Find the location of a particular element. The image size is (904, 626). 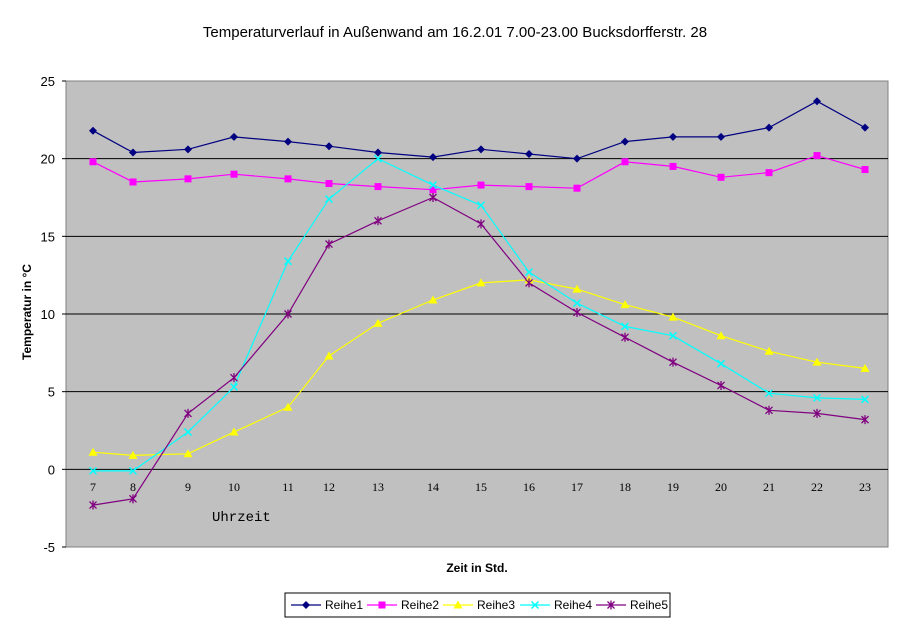

x-tick-label: 15 is located at coordinates (481, 487).